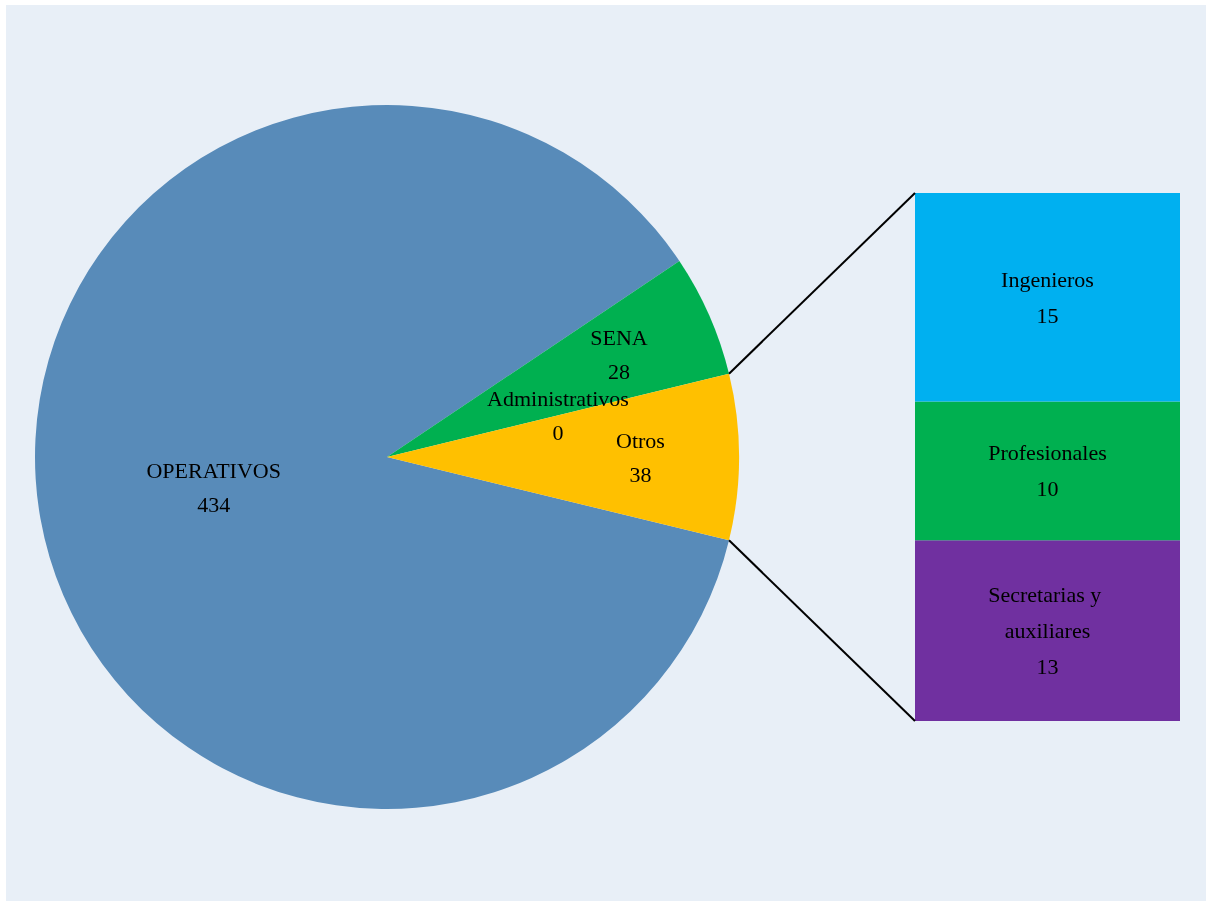 The image size is (1214, 905). I want to click on data-label: 38, so click(640, 474).